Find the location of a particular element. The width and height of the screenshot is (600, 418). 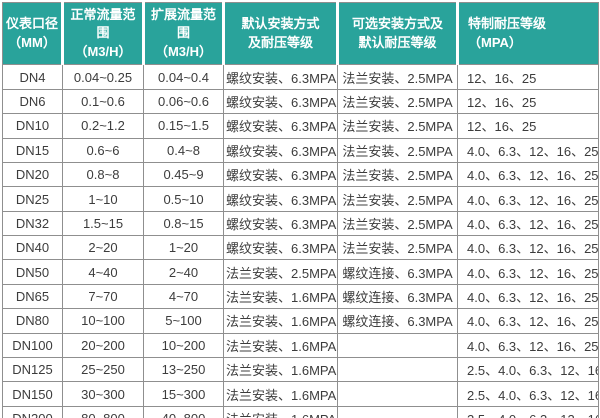

cell-special-pressure: 2.5、4.0、6.3、12、16 is located at coordinates (528, 411).